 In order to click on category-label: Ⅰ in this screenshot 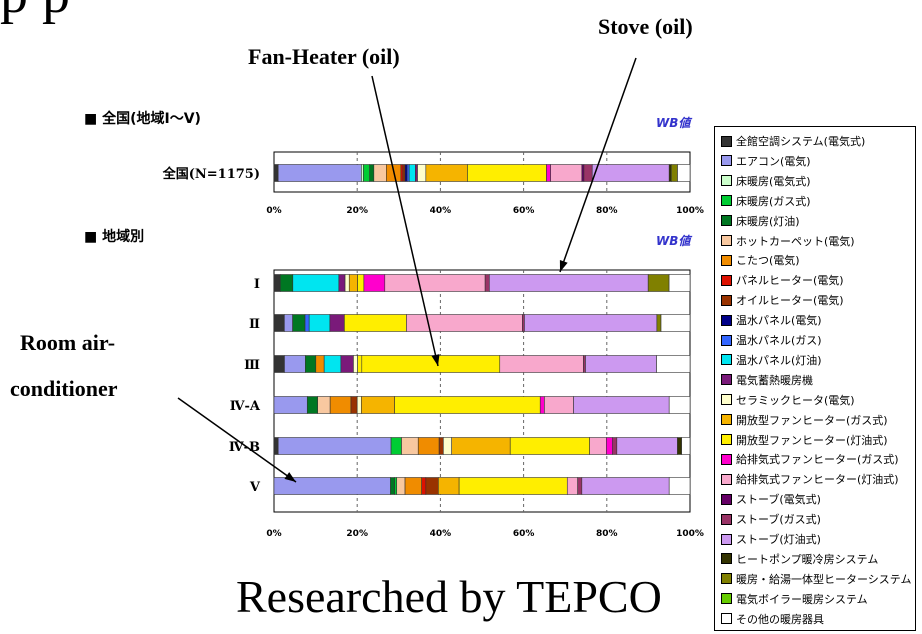, I will do `click(257, 284)`.